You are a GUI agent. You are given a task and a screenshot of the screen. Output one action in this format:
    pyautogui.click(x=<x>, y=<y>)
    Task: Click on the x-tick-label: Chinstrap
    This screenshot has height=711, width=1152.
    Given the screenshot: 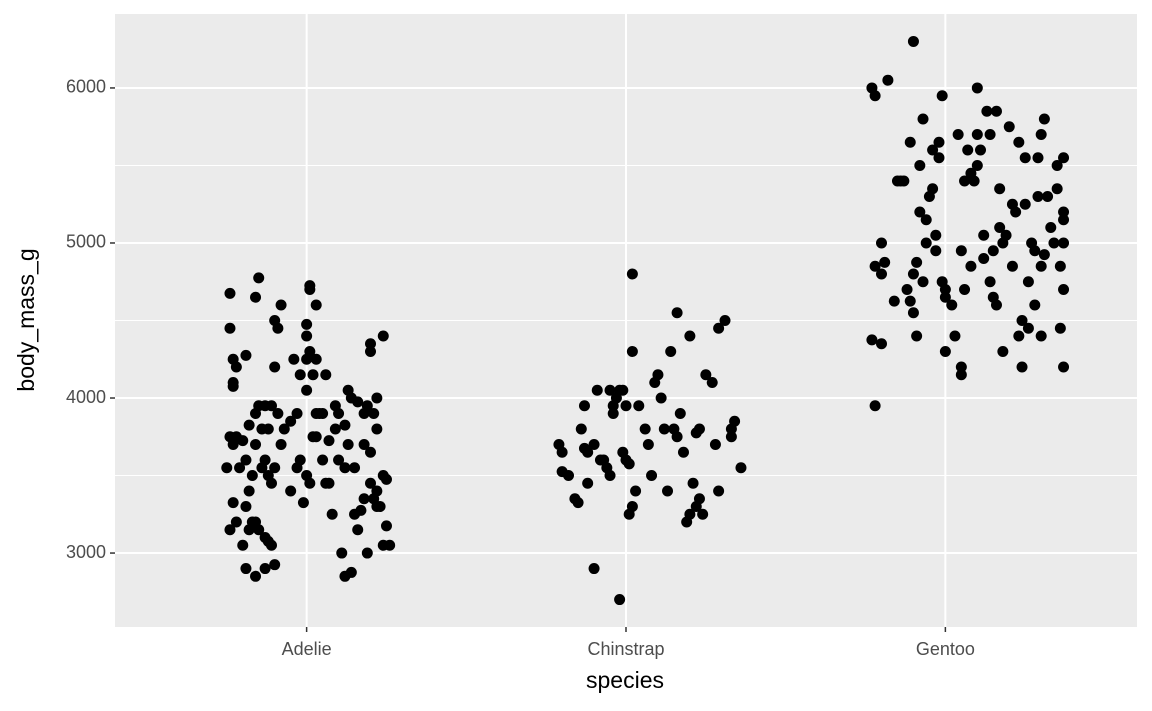 What is the action you would take?
    pyautogui.click(x=625, y=649)
    